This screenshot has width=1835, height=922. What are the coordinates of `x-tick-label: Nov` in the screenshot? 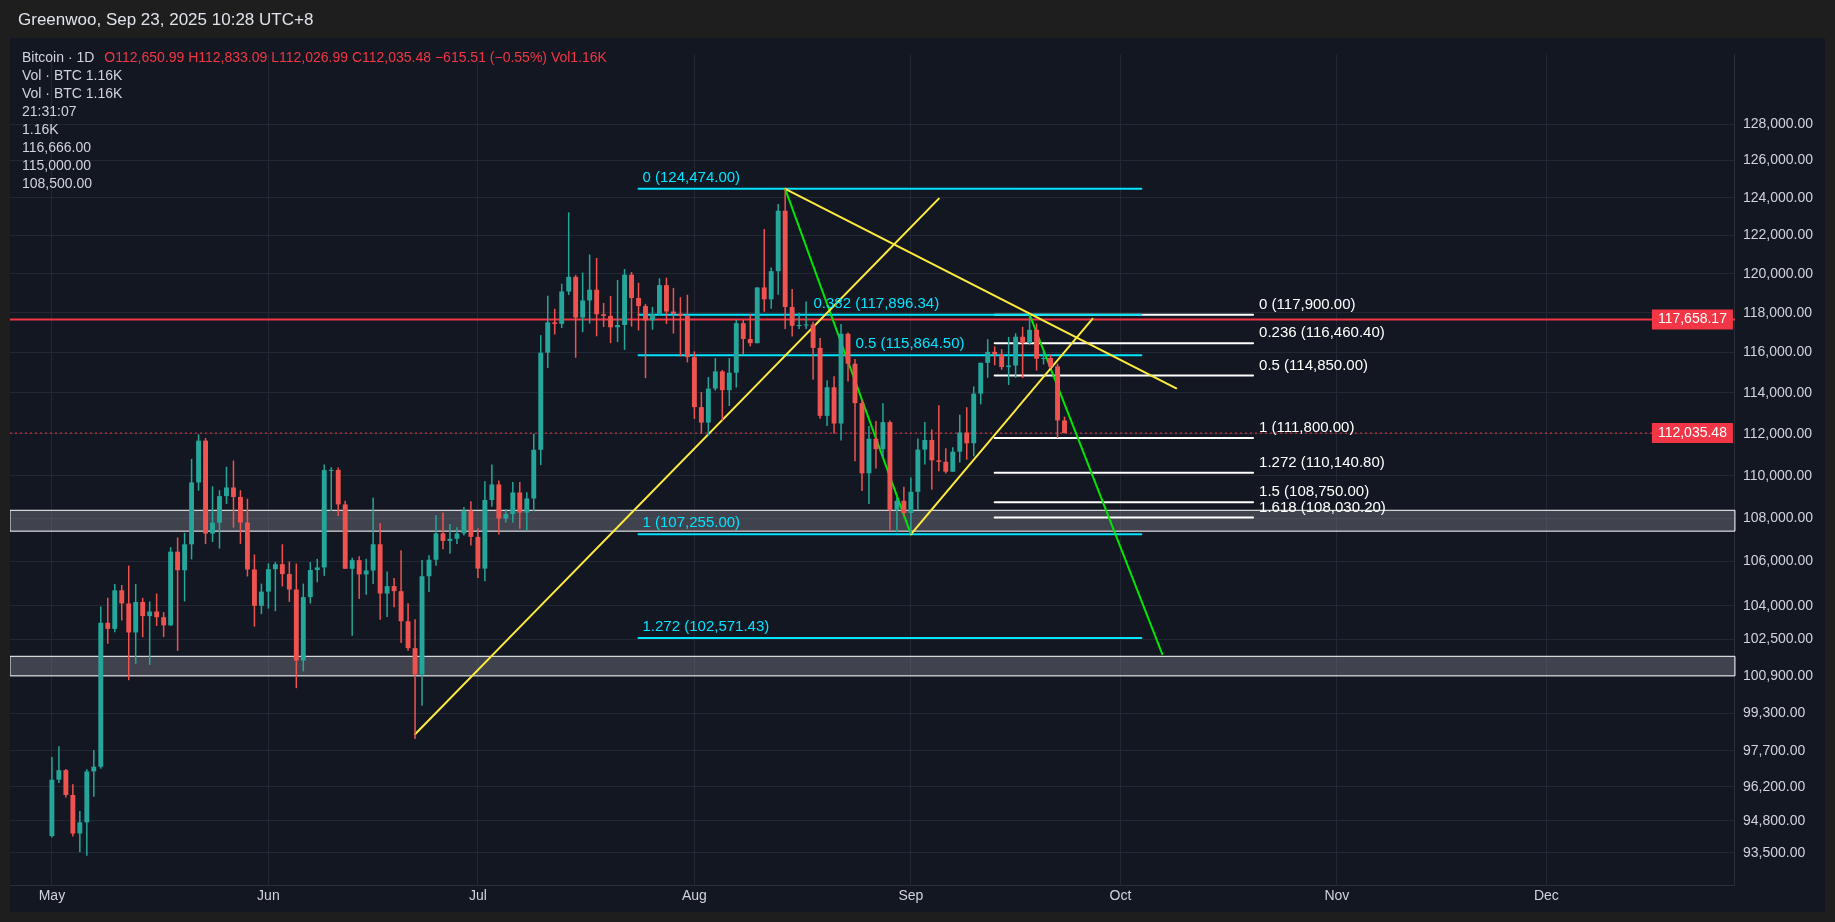 It's located at (1337, 895).